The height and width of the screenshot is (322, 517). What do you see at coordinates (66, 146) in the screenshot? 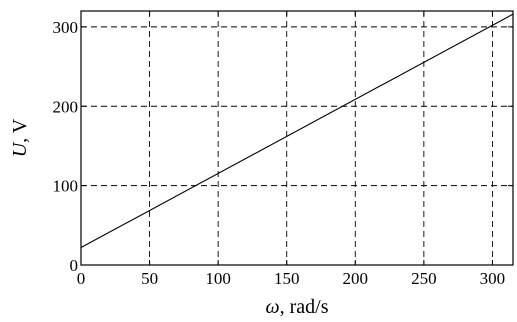
I see `y-tick-labels: 0 100 200 300` at bounding box center [66, 146].